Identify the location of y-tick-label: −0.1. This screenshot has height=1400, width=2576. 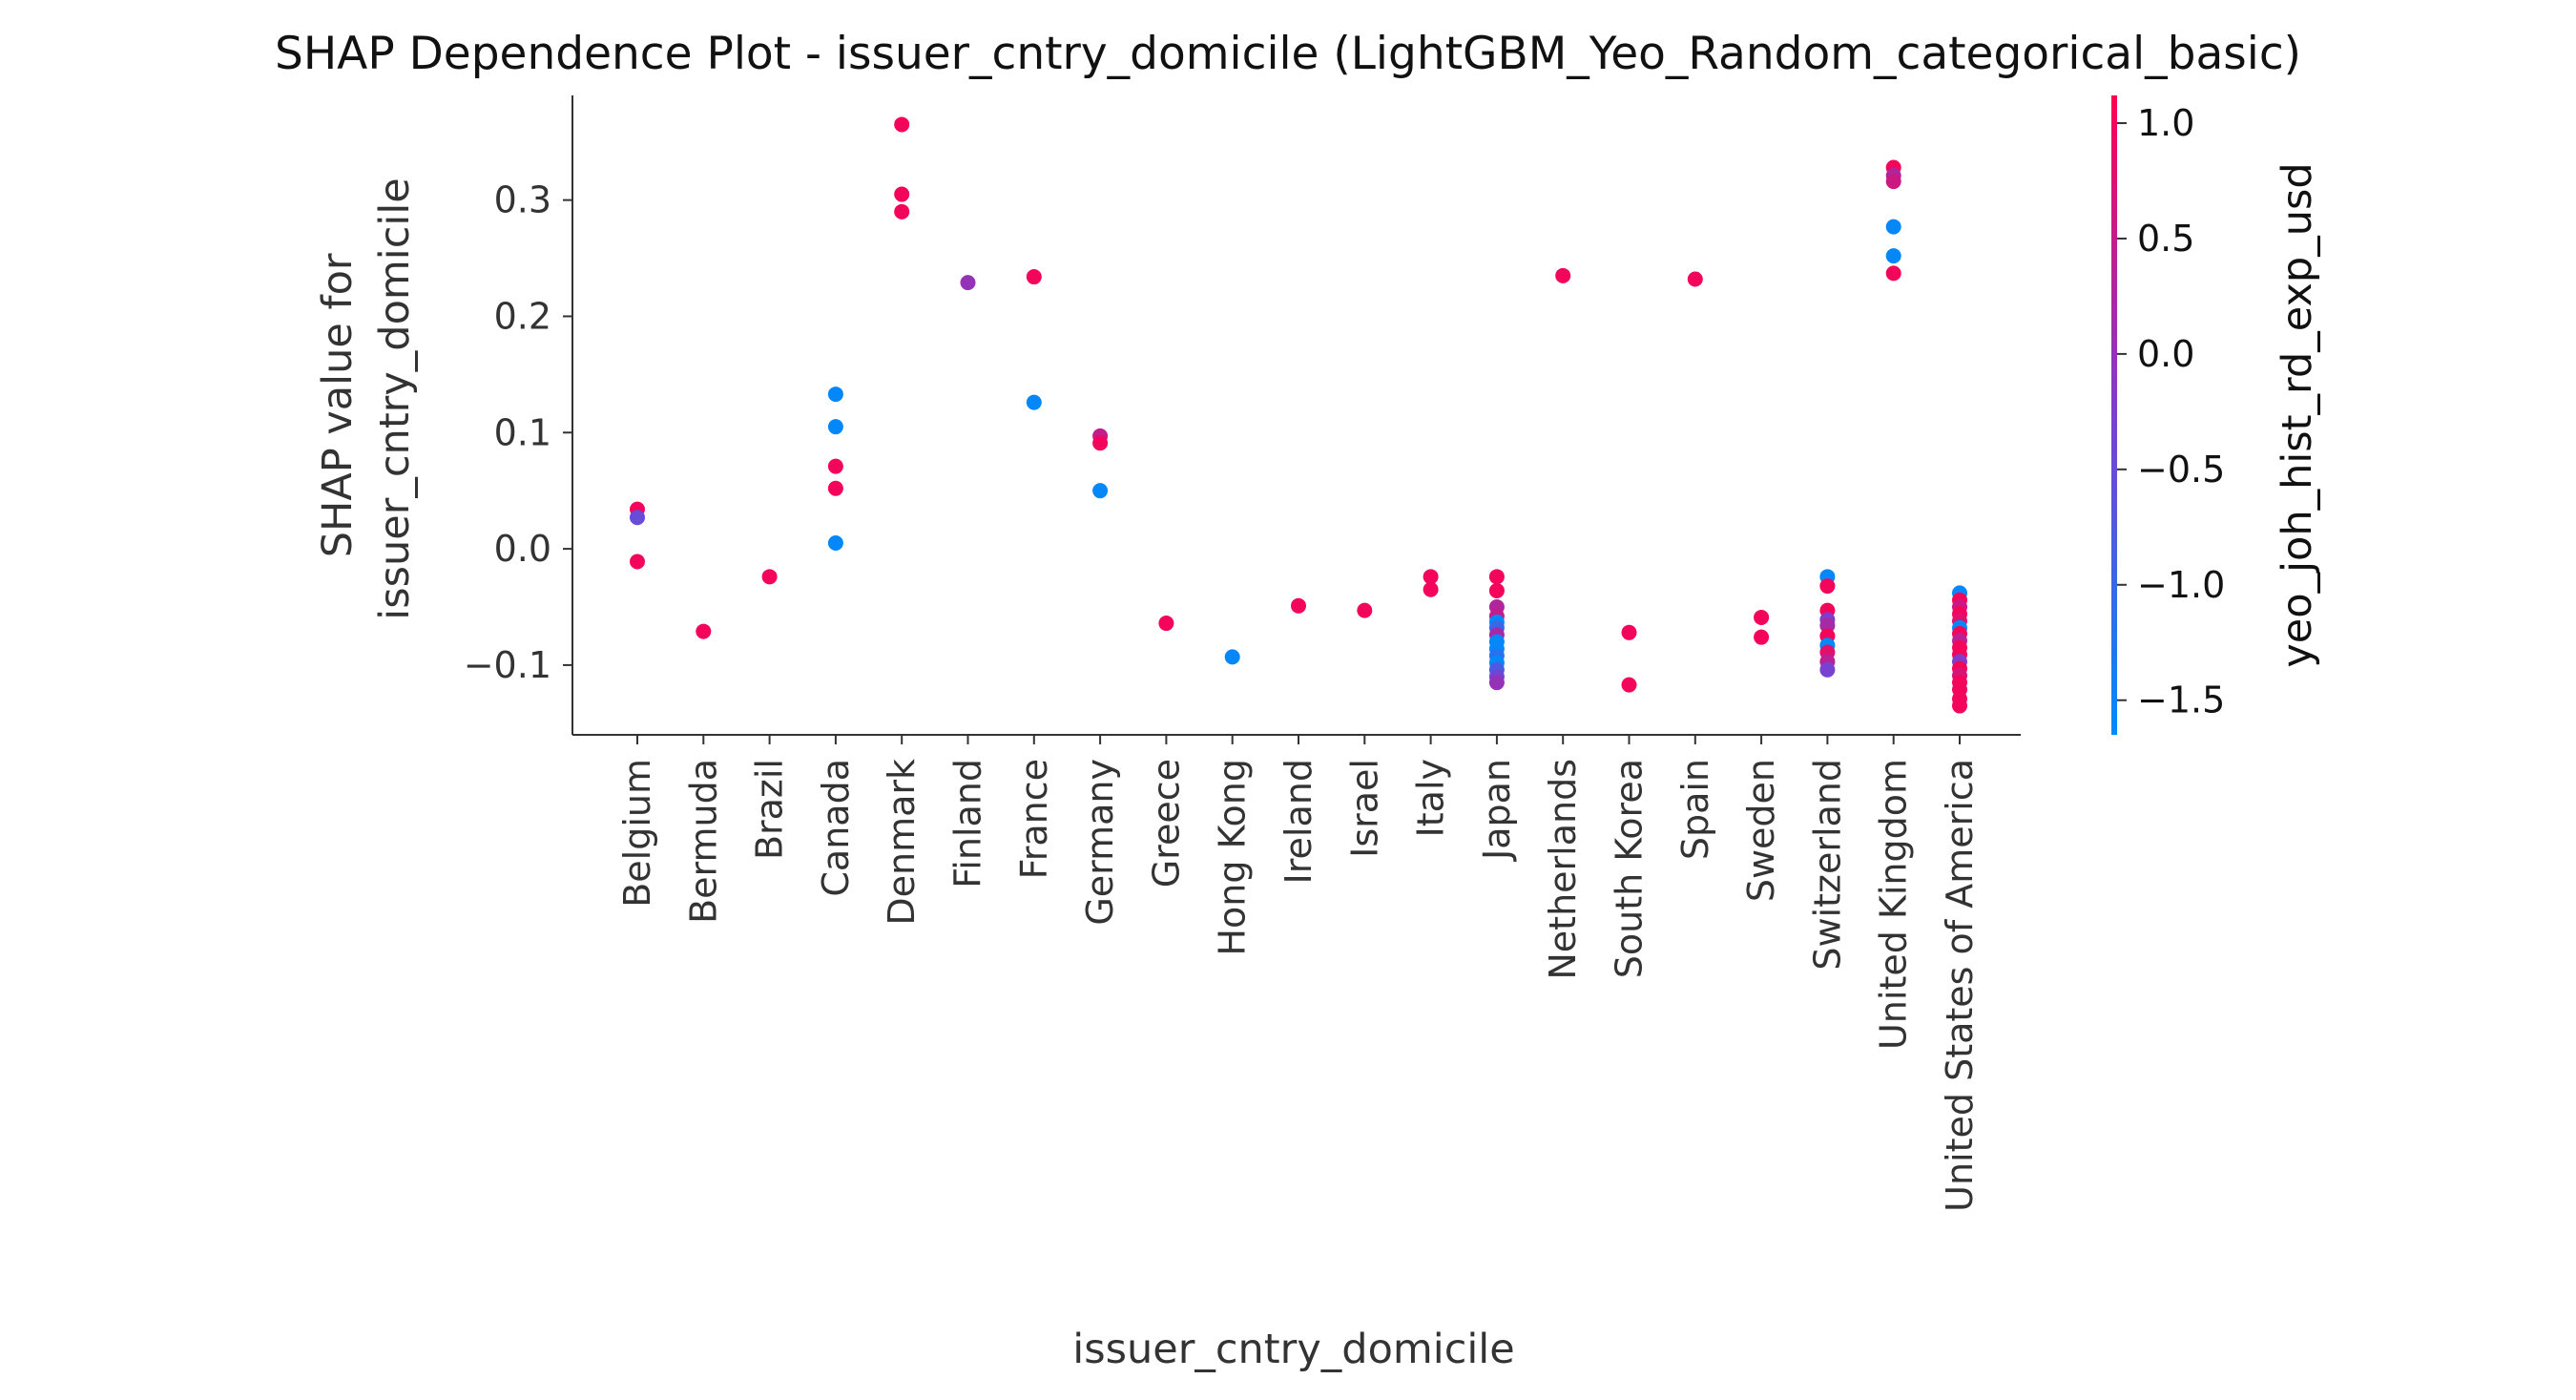
(507, 665).